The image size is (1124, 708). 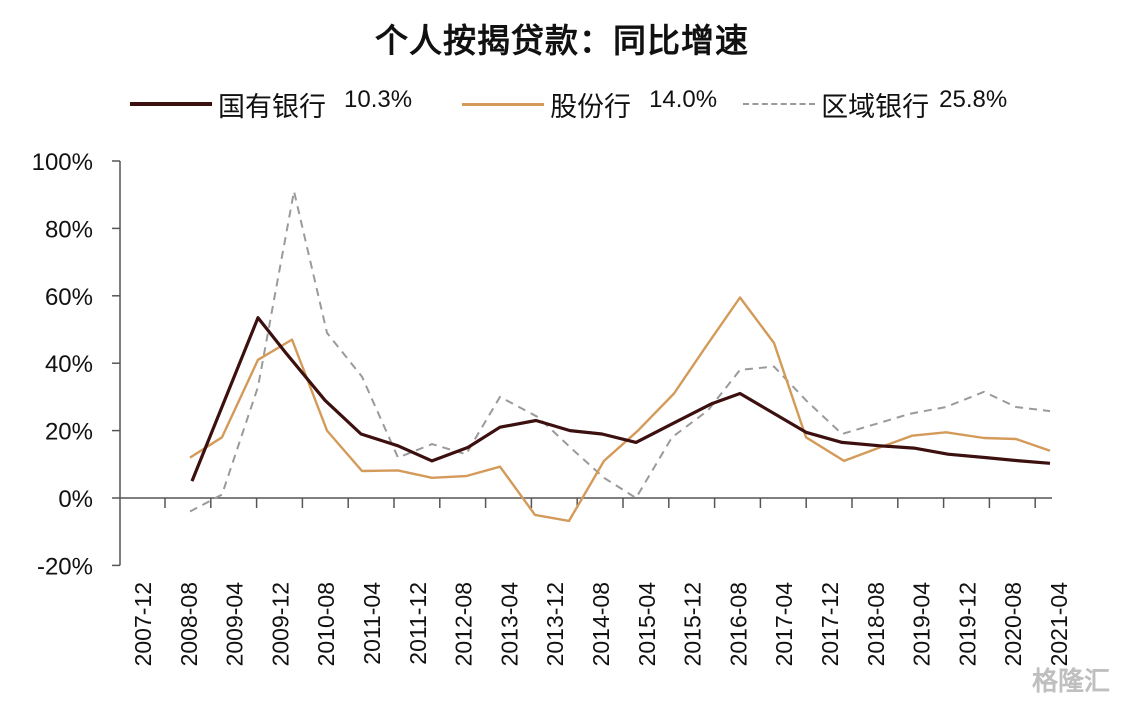 I want to click on y-axis: -20% 0% 20% 40% 60% 80% 100%, so click(x=76, y=364).